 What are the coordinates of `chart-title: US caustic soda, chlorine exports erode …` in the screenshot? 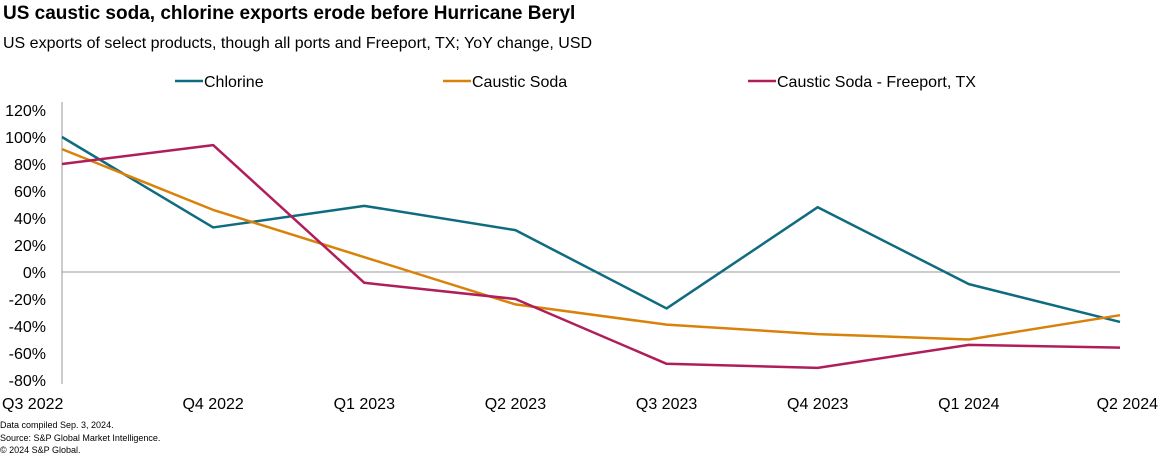 It's located at (289, 13).